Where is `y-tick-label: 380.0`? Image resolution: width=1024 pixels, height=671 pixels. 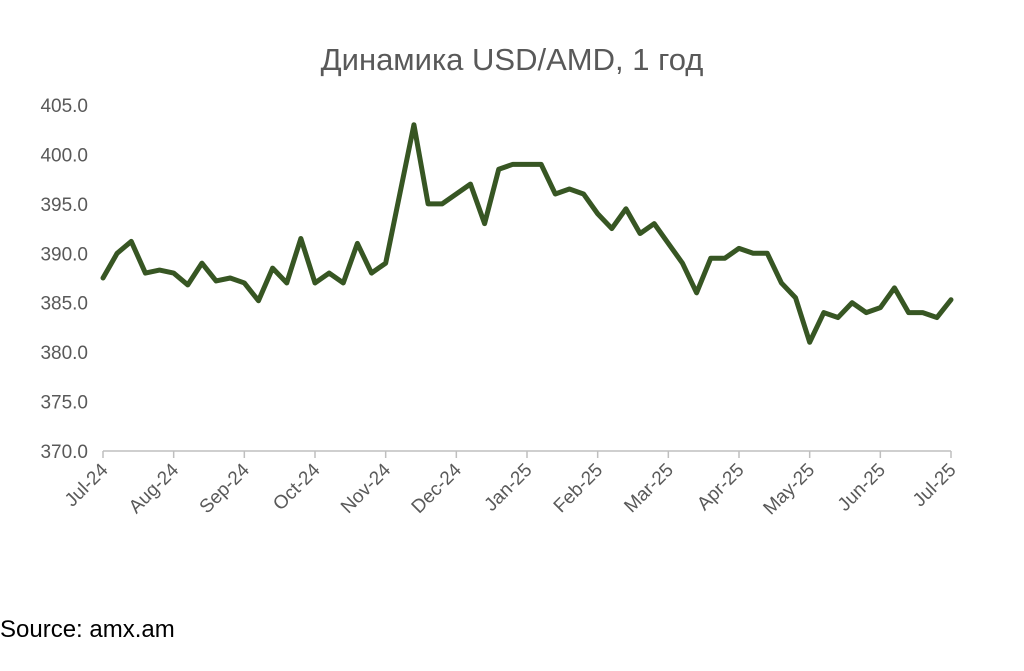
y-tick-label: 380.0 is located at coordinates (64, 353).